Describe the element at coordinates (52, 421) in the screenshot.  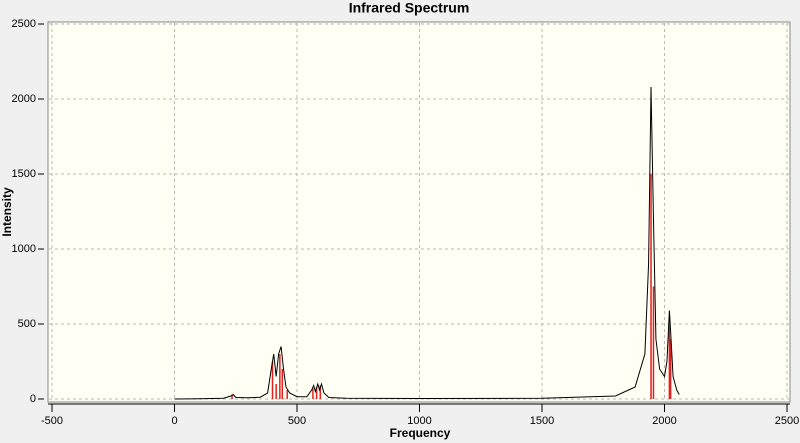
I see `x-tick-label: -500` at that location.